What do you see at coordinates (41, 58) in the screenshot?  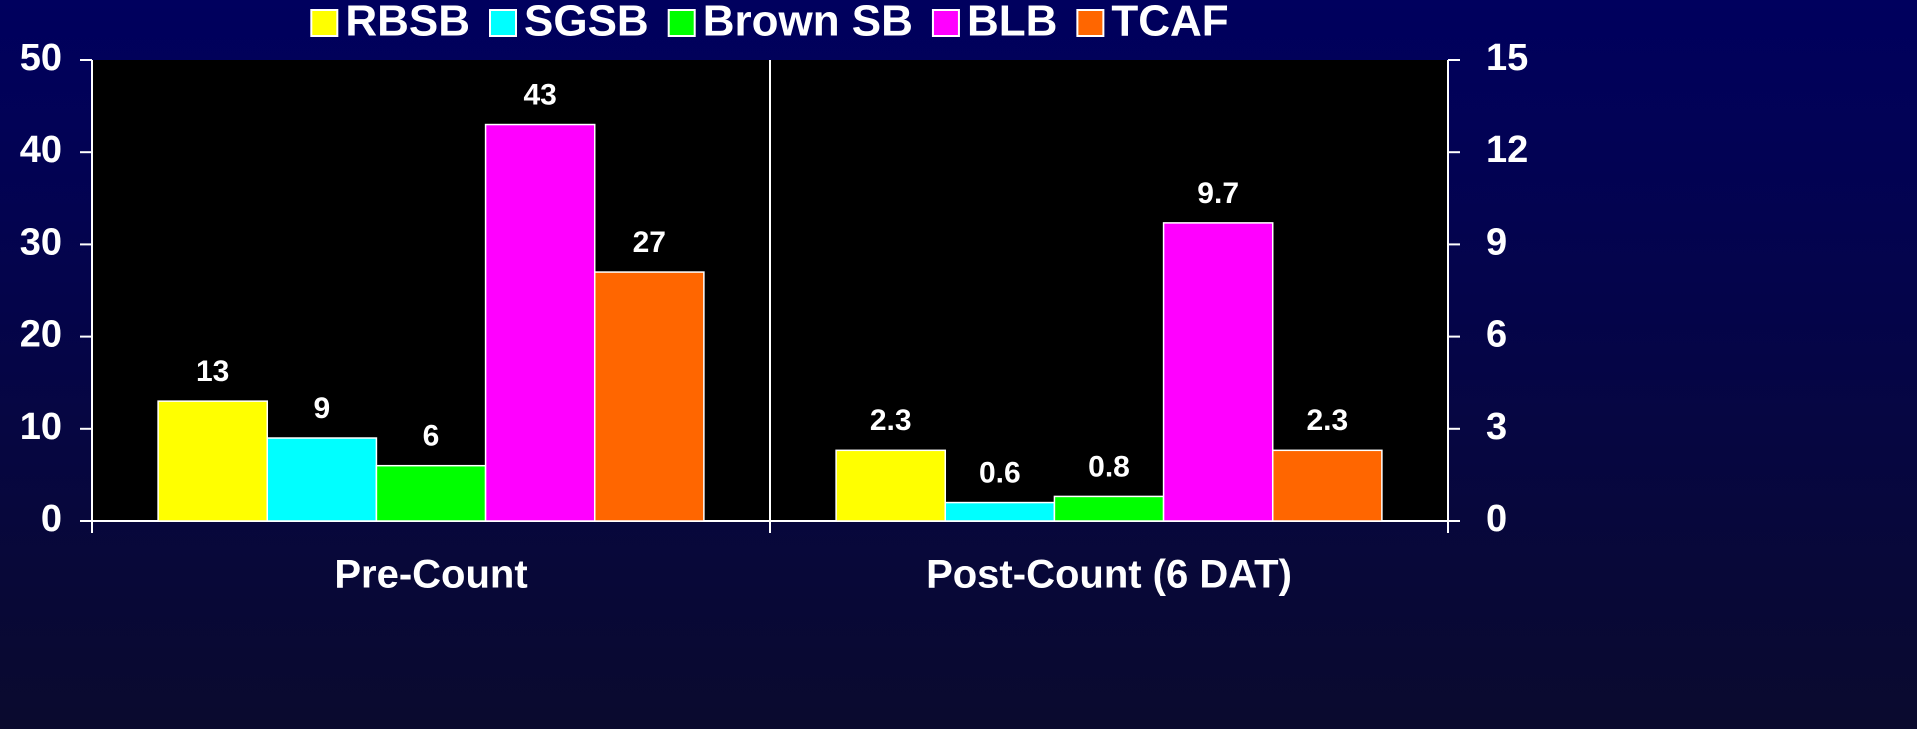 I see `y-tick-label: 50` at bounding box center [41, 58].